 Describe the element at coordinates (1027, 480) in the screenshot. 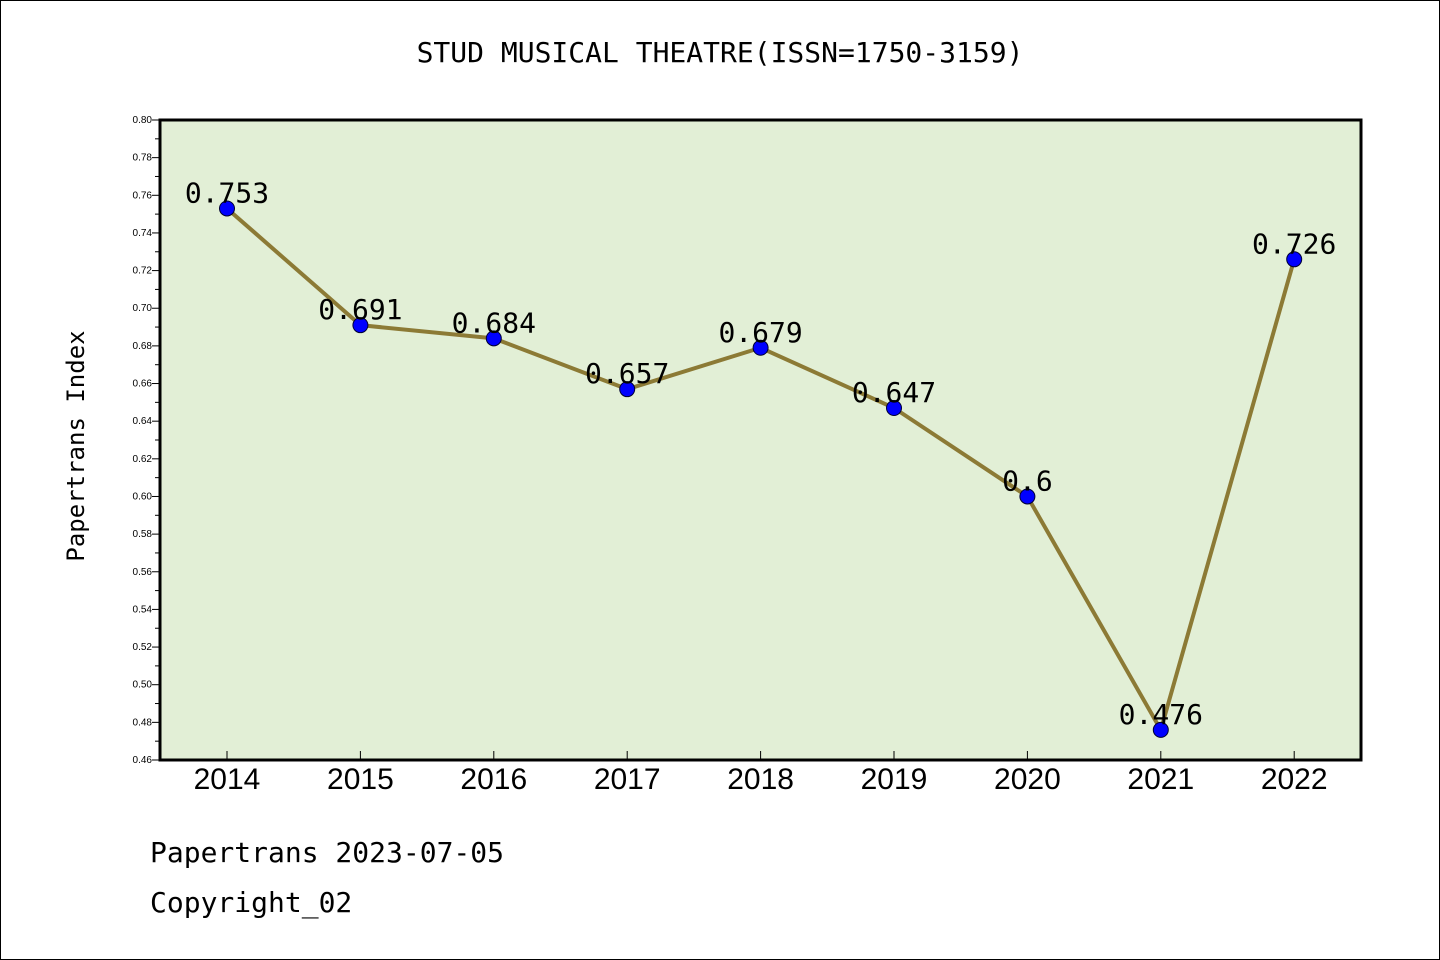

I see `data-label: 0.6` at that location.